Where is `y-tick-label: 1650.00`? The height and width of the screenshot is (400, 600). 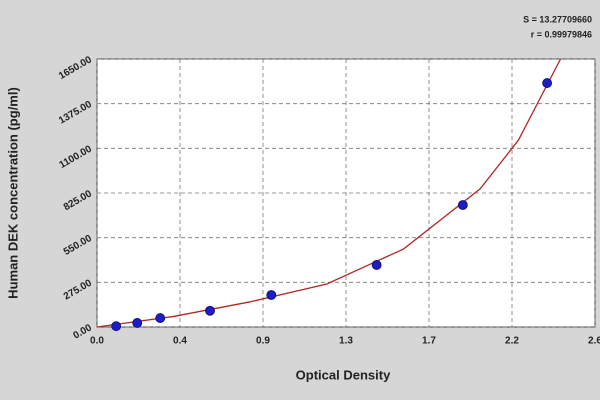 y-tick-label: 1650.00 is located at coordinates (75, 68).